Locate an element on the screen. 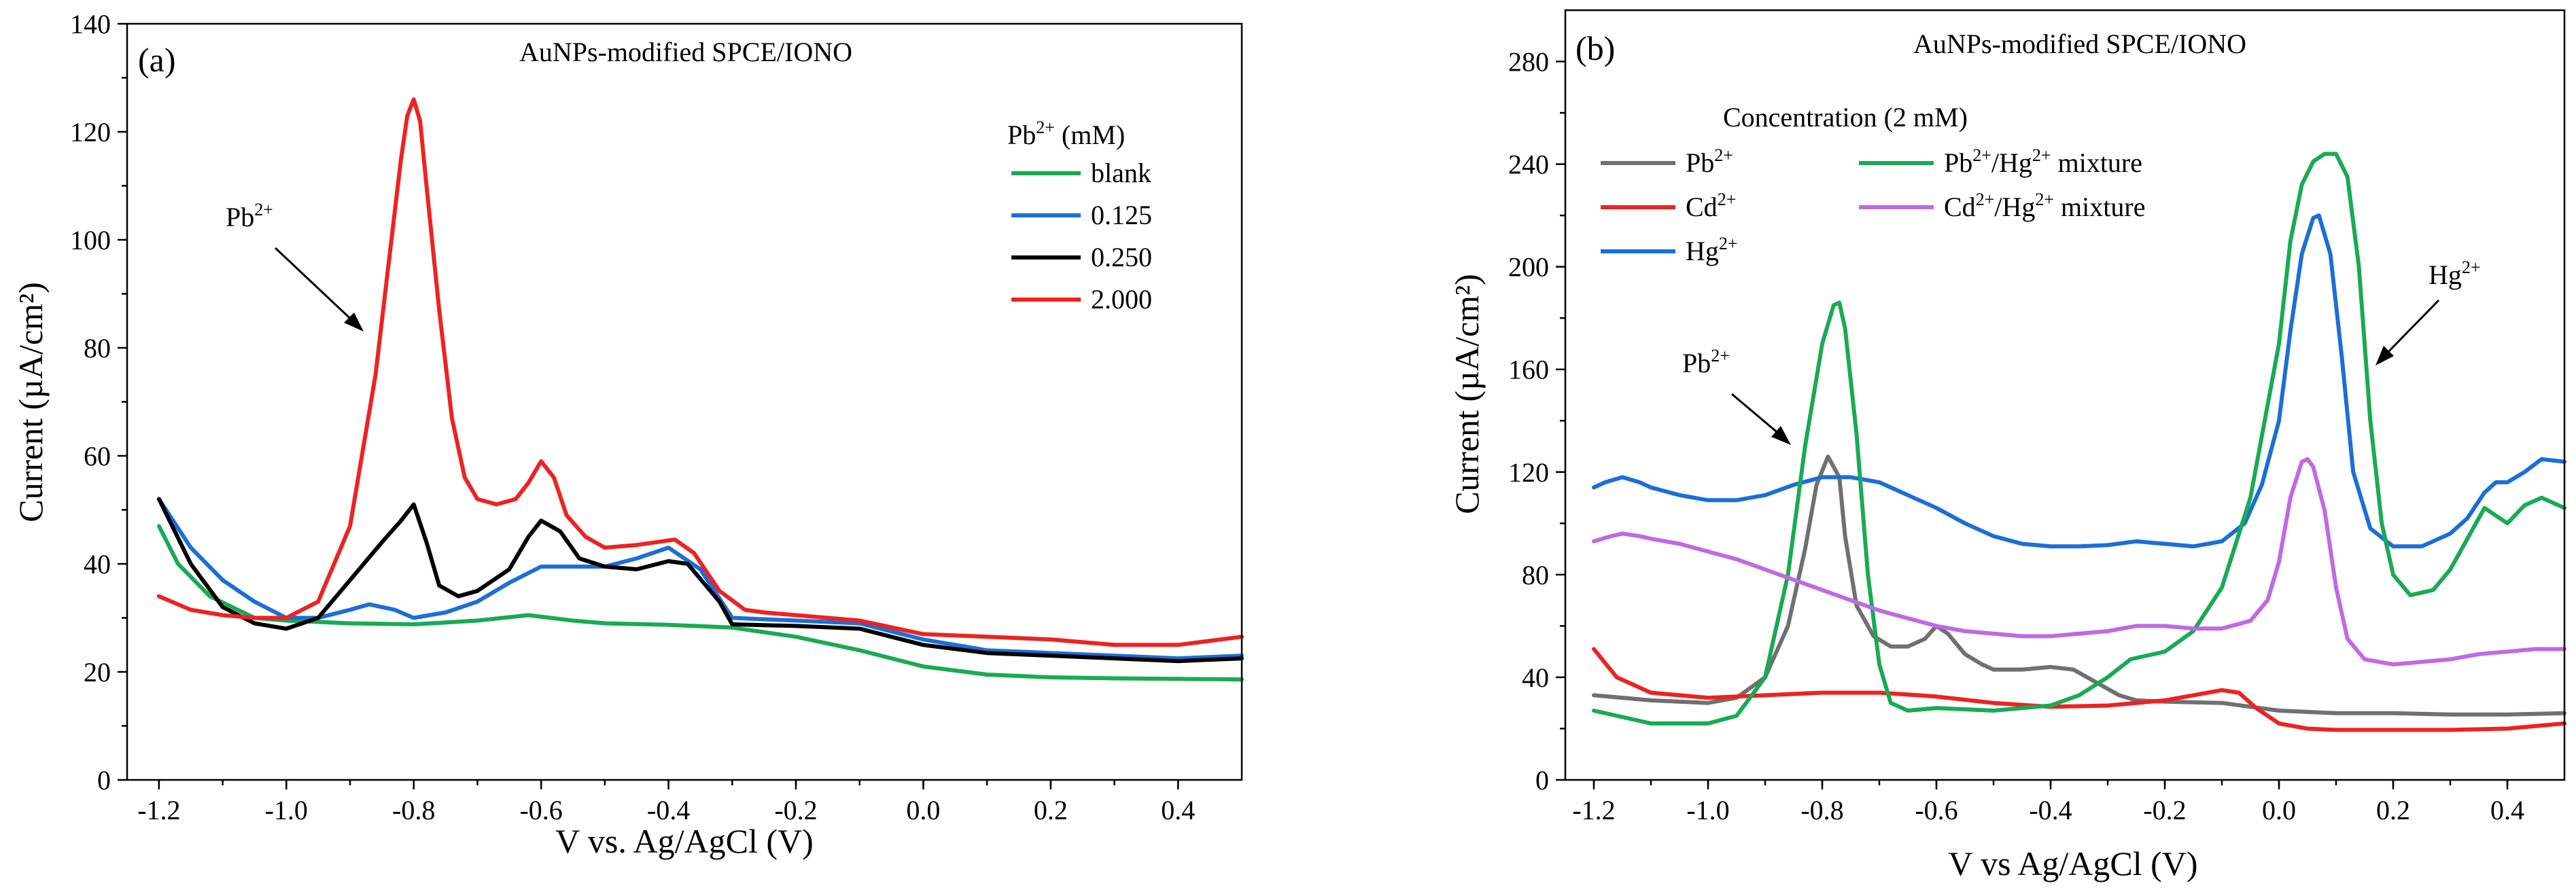 This screenshot has width=2576, height=892. panel-a-y-tick-label: 140 is located at coordinates (90, 24).